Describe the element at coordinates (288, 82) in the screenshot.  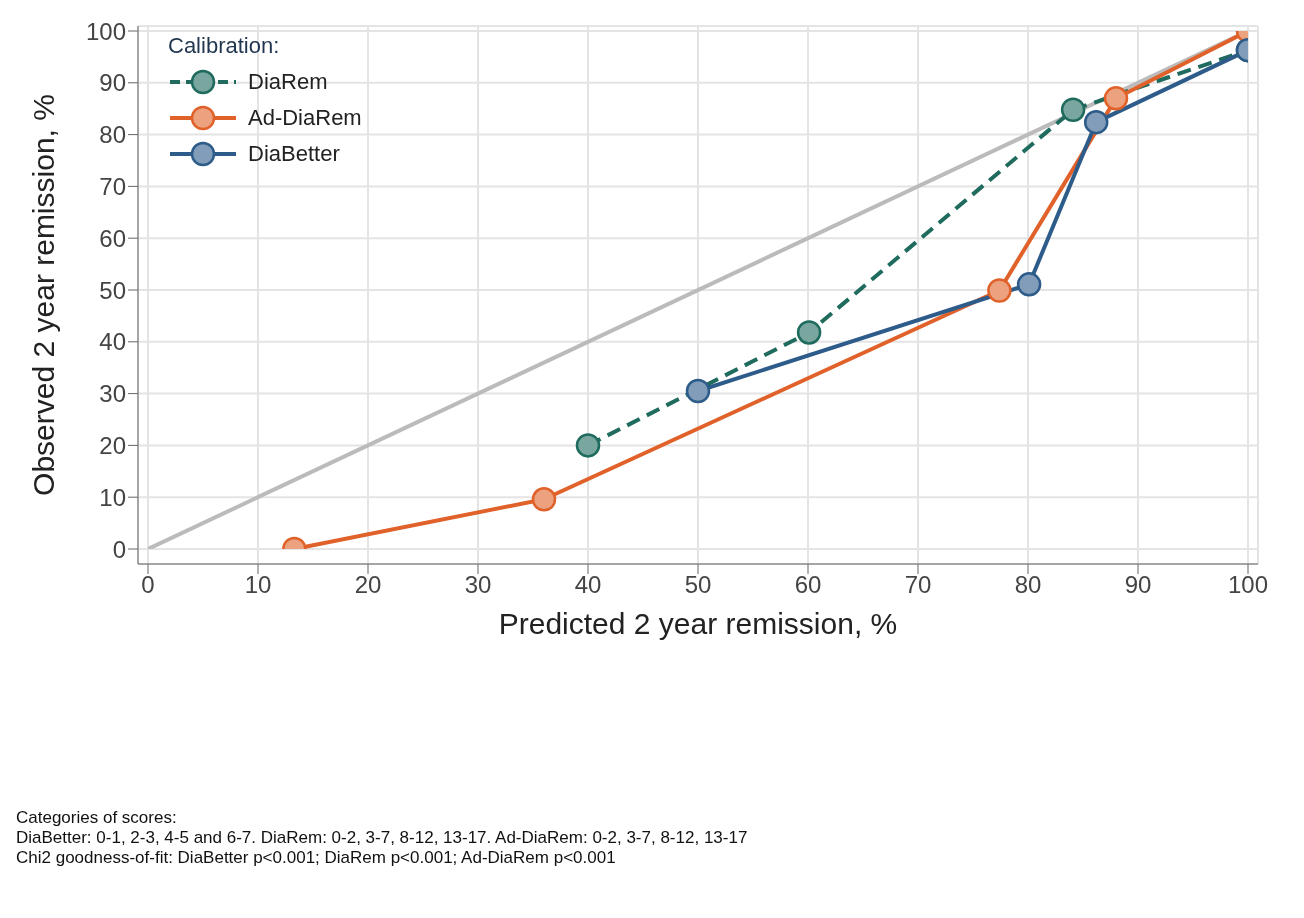
I see `legend-label: DiaRem` at that location.